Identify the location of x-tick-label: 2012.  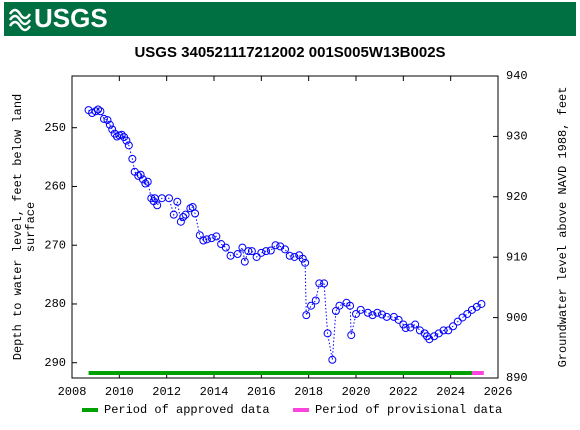
(166, 392).